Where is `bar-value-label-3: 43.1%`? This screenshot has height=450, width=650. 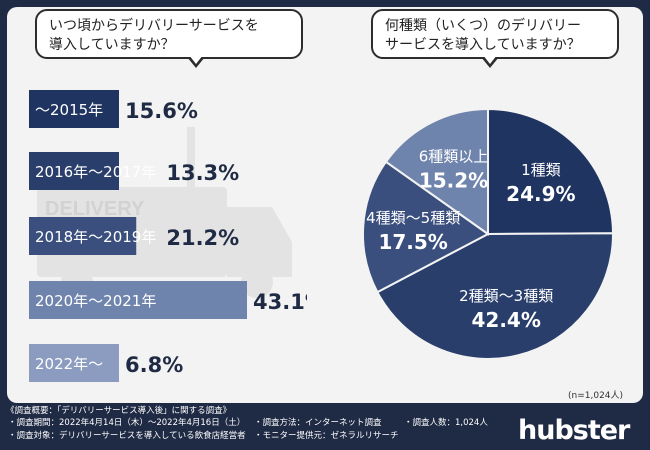
bar-value-label-3: 43.1% is located at coordinates (280, 302).